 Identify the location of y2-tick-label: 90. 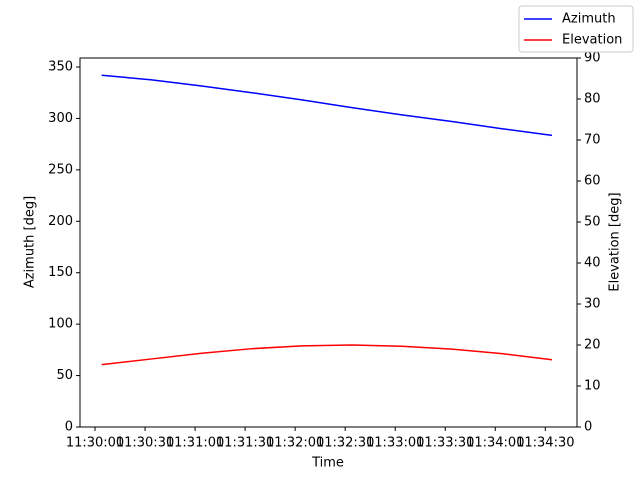
(592, 58).